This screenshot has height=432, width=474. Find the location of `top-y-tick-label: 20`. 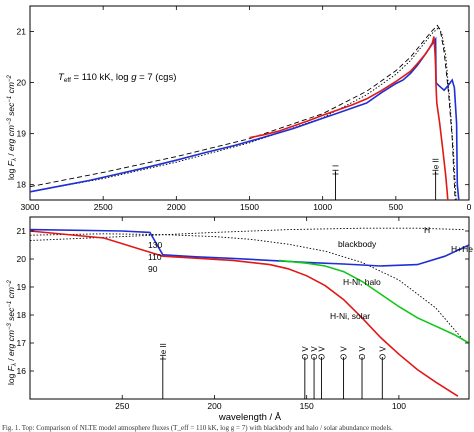

top-y-tick-label: 20 is located at coordinates (22, 83).